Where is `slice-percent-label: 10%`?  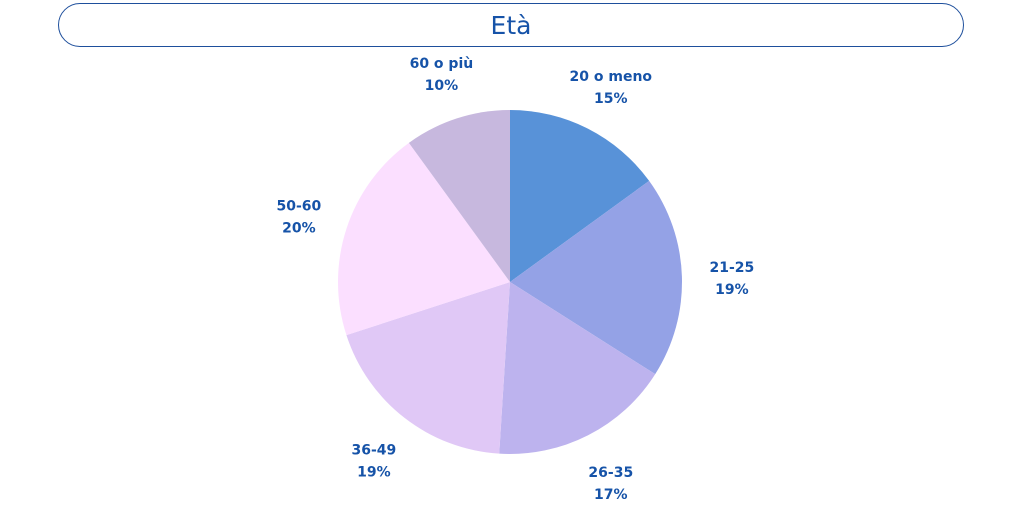 slice-percent-label: 10% is located at coordinates (442, 86).